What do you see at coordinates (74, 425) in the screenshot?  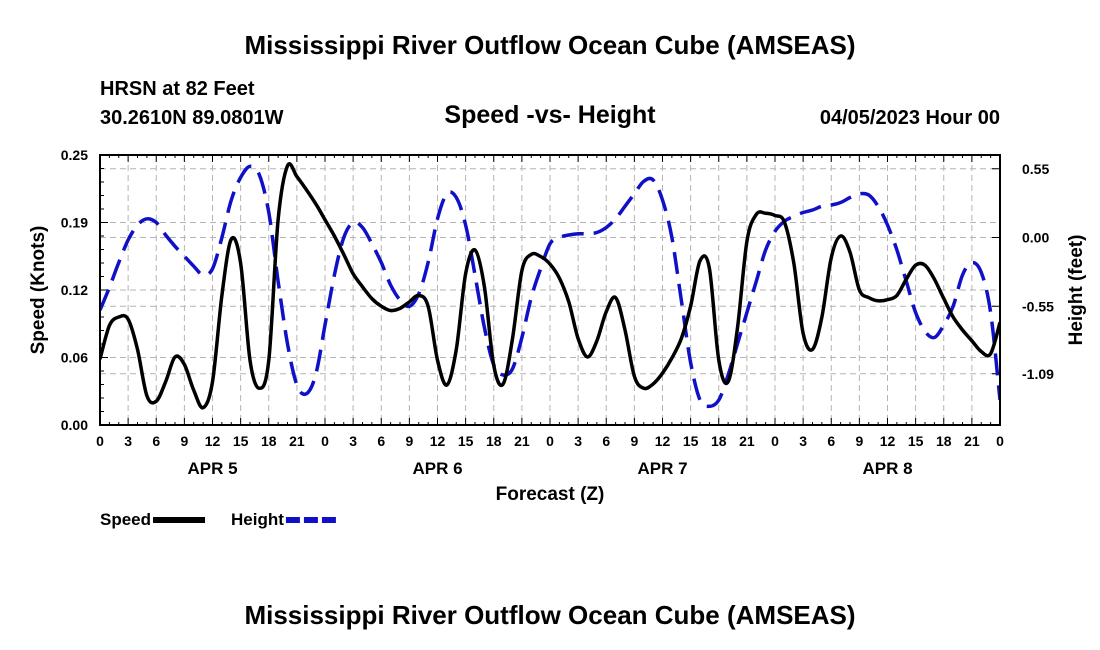 I see `y-tick-label: 0.00` at bounding box center [74, 425].